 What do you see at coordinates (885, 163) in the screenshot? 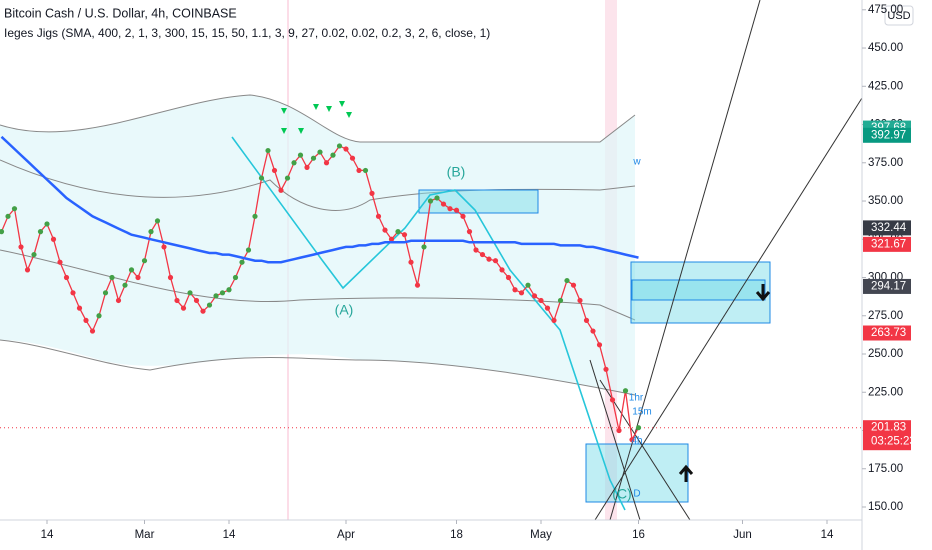
I see `y-tick-label: 375.00` at bounding box center [885, 163].